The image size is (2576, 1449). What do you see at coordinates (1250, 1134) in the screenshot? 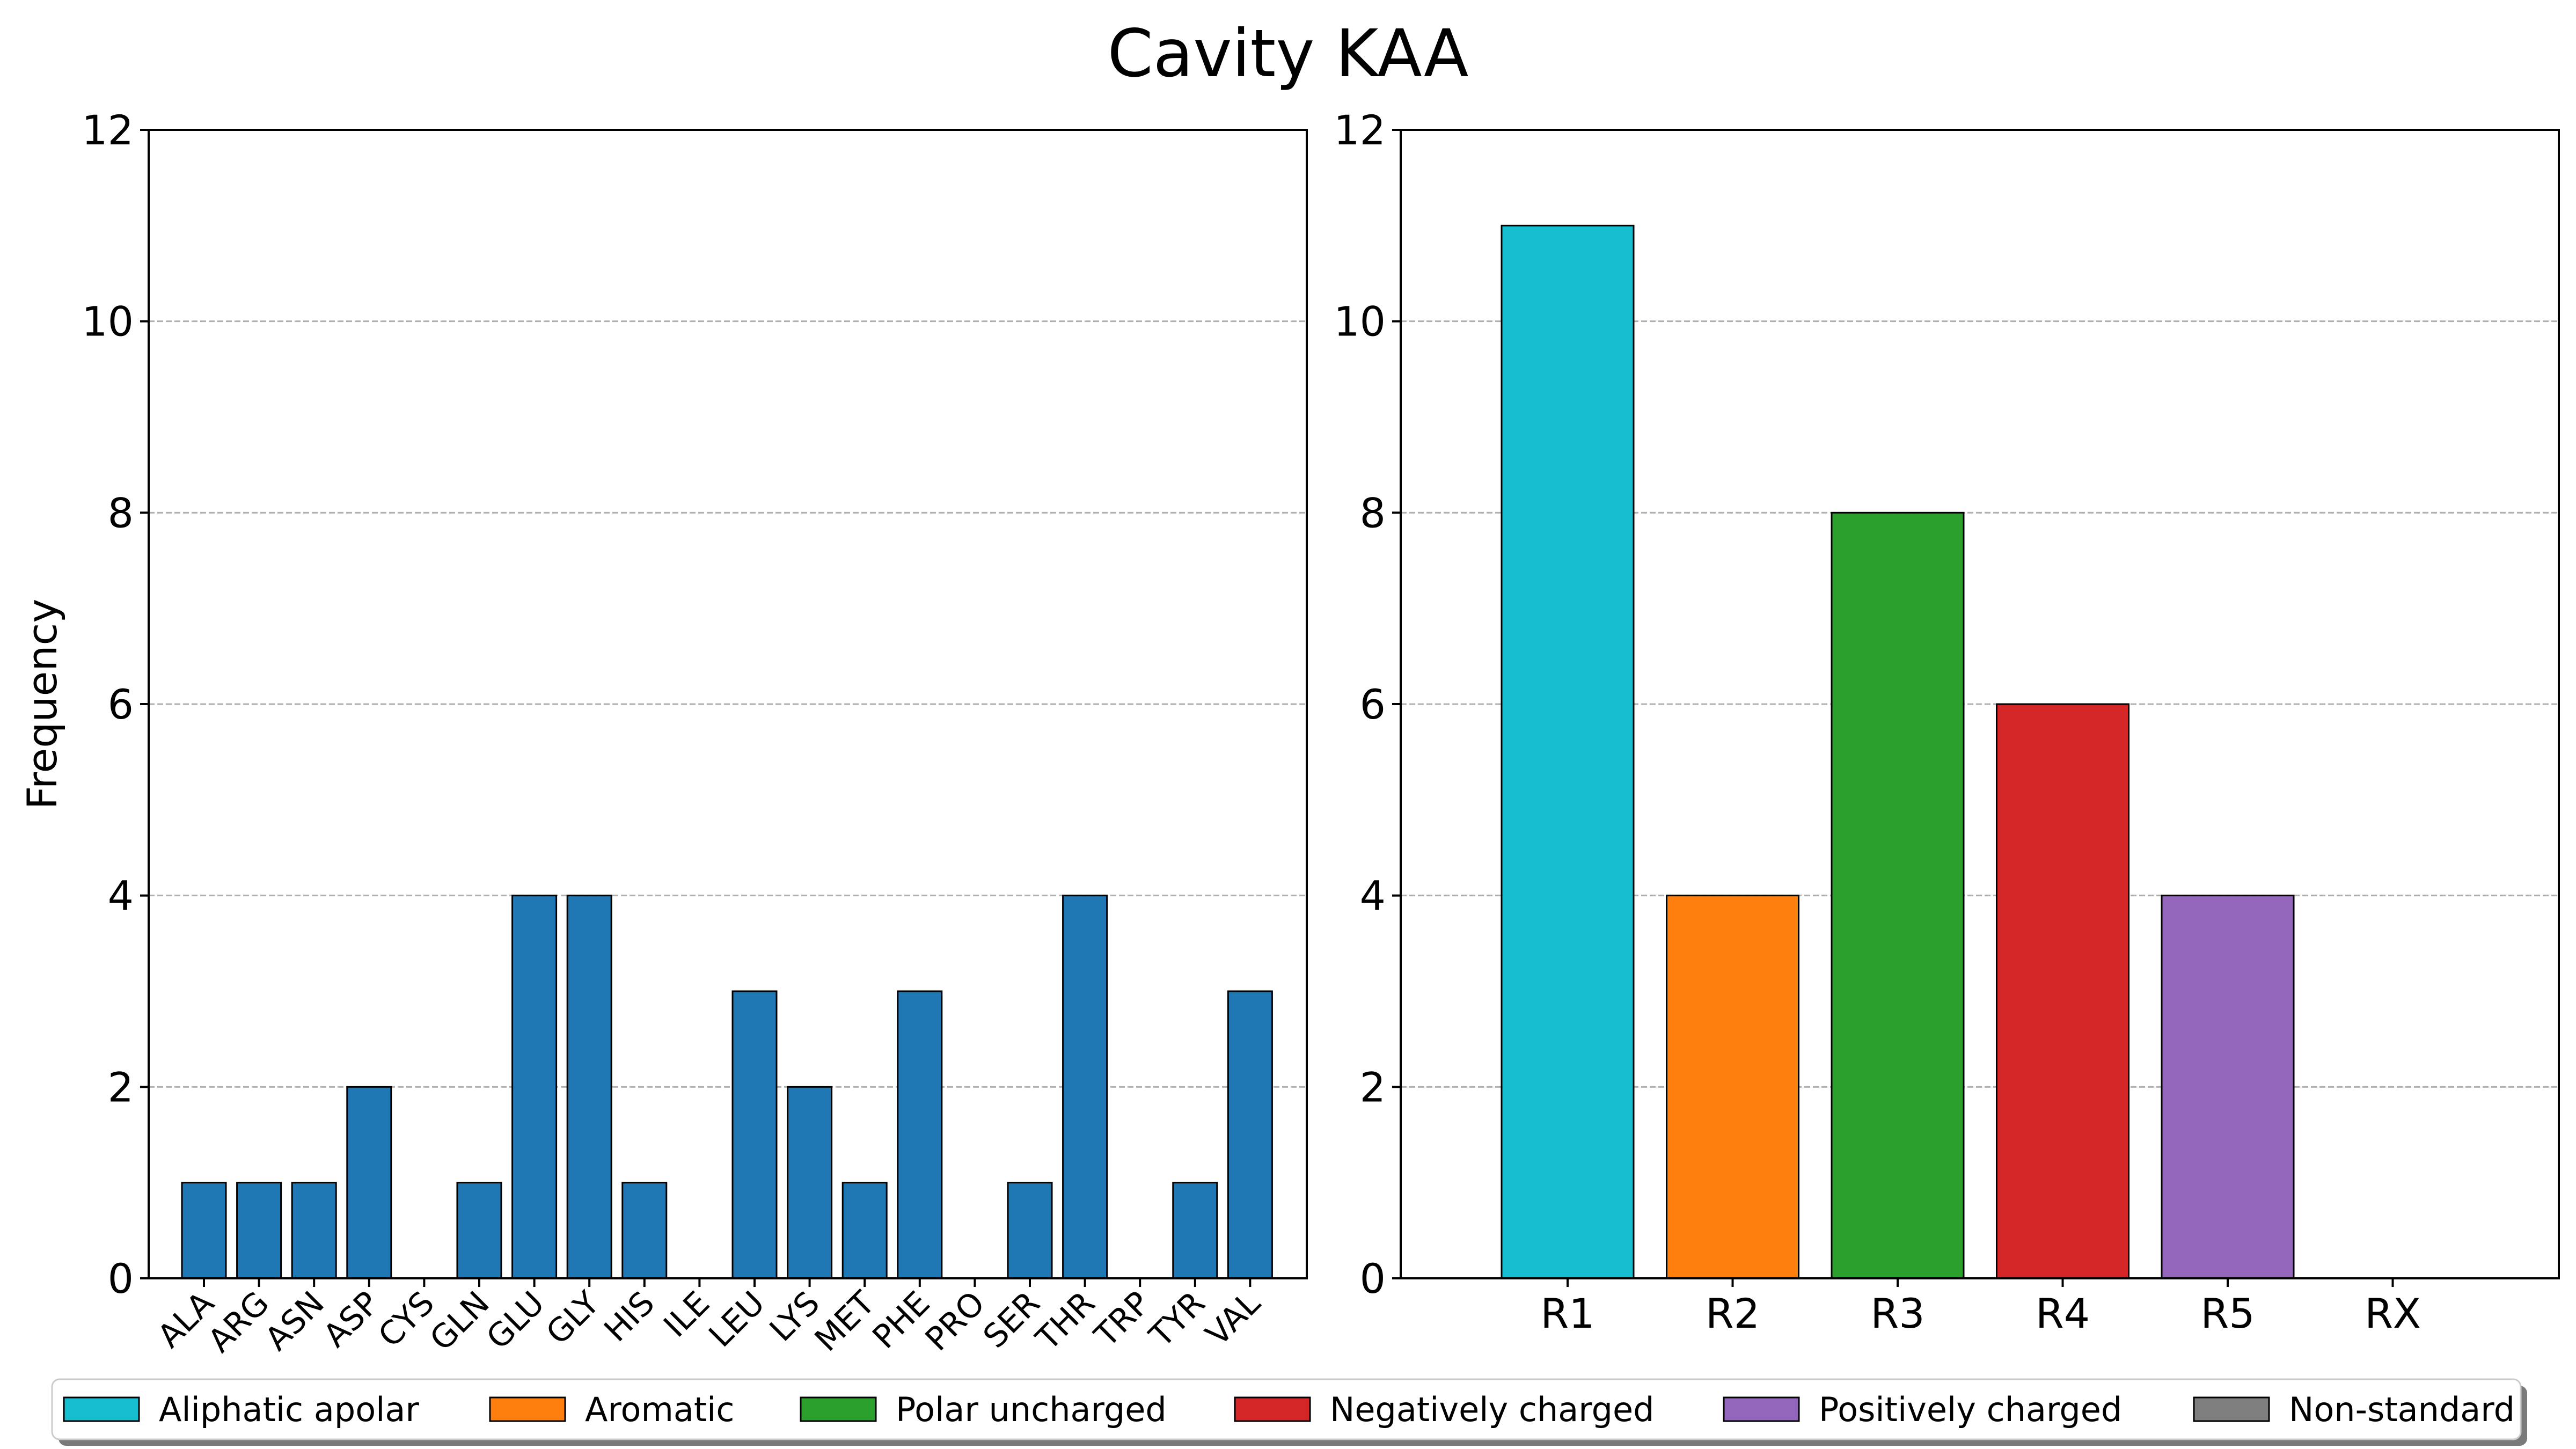
I see `bar-val` at bounding box center [1250, 1134].